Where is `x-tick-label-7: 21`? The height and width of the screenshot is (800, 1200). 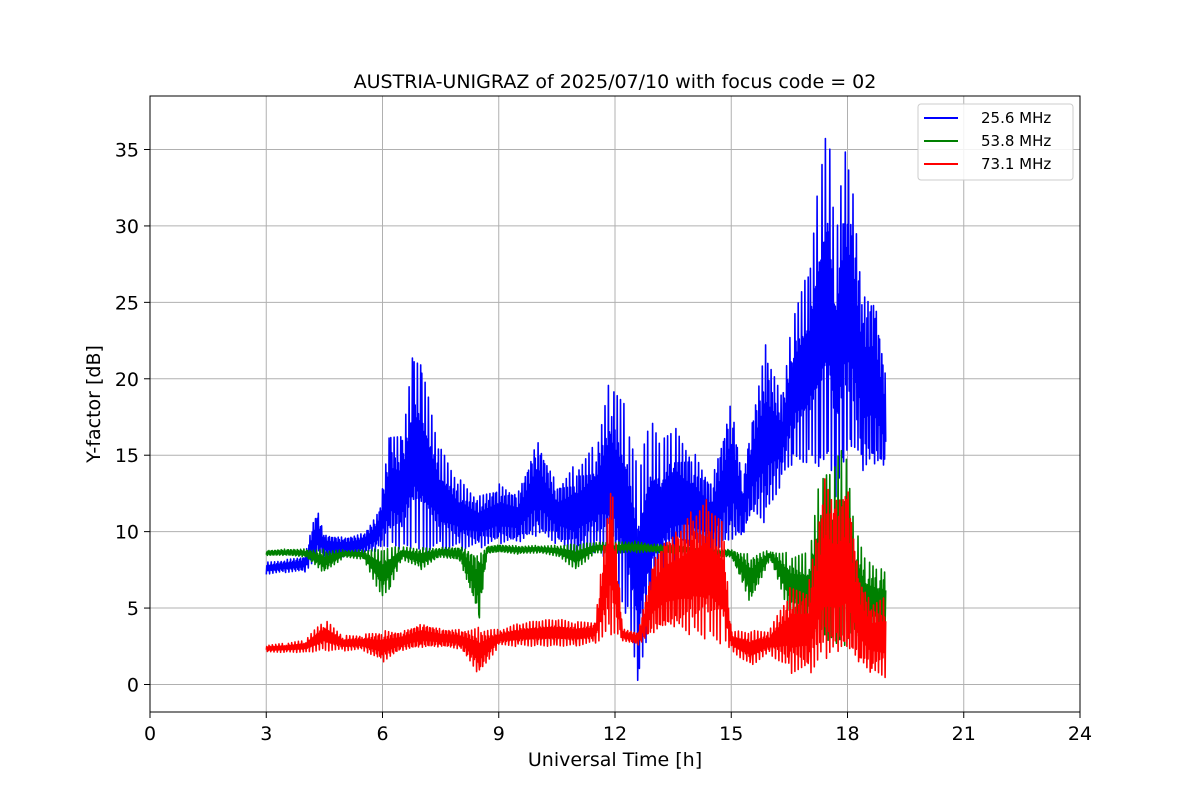
x-tick-label-7: 21 is located at coordinates (964, 734).